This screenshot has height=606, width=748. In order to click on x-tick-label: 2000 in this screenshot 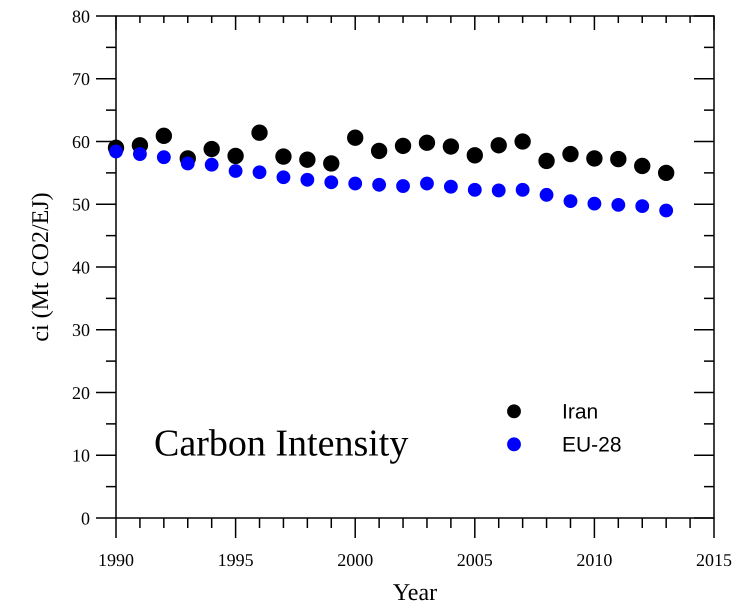, I will do `click(355, 560)`.